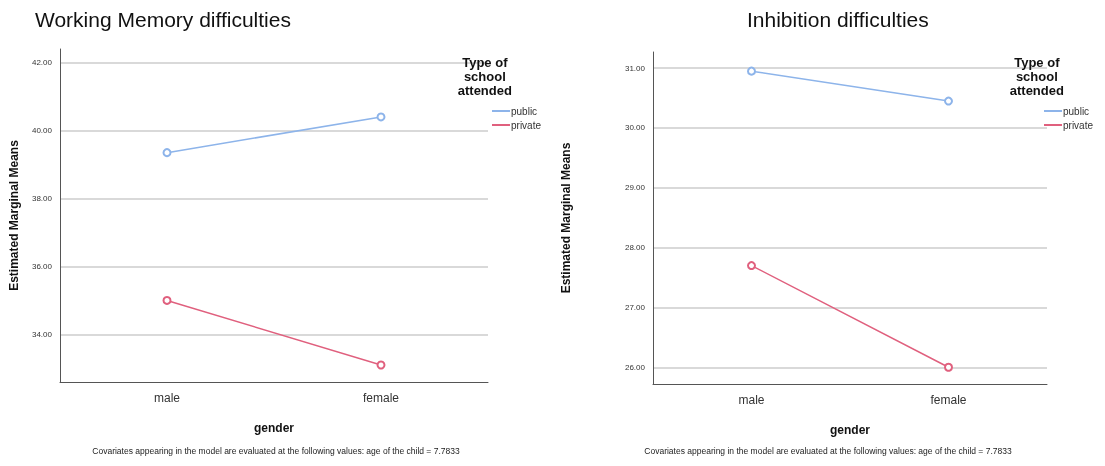 The width and height of the screenshot is (1105, 466). I want to click on y-tick-label: 40.00, so click(42, 131).